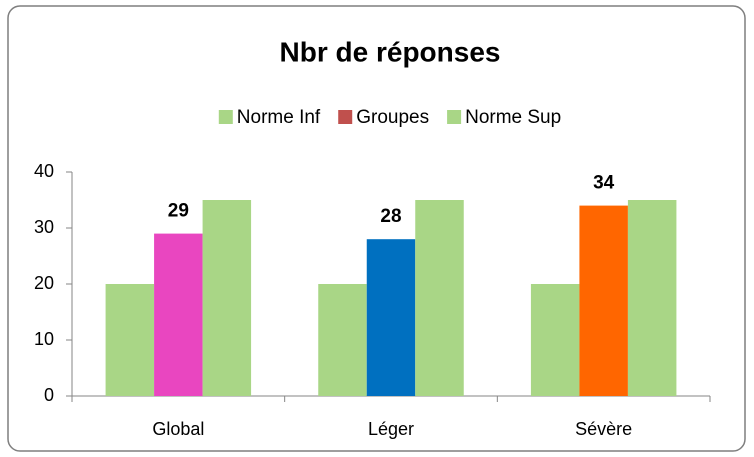 This screenshot has height=457, width=754. I want to click on data-label: 28, so click(390, 216).